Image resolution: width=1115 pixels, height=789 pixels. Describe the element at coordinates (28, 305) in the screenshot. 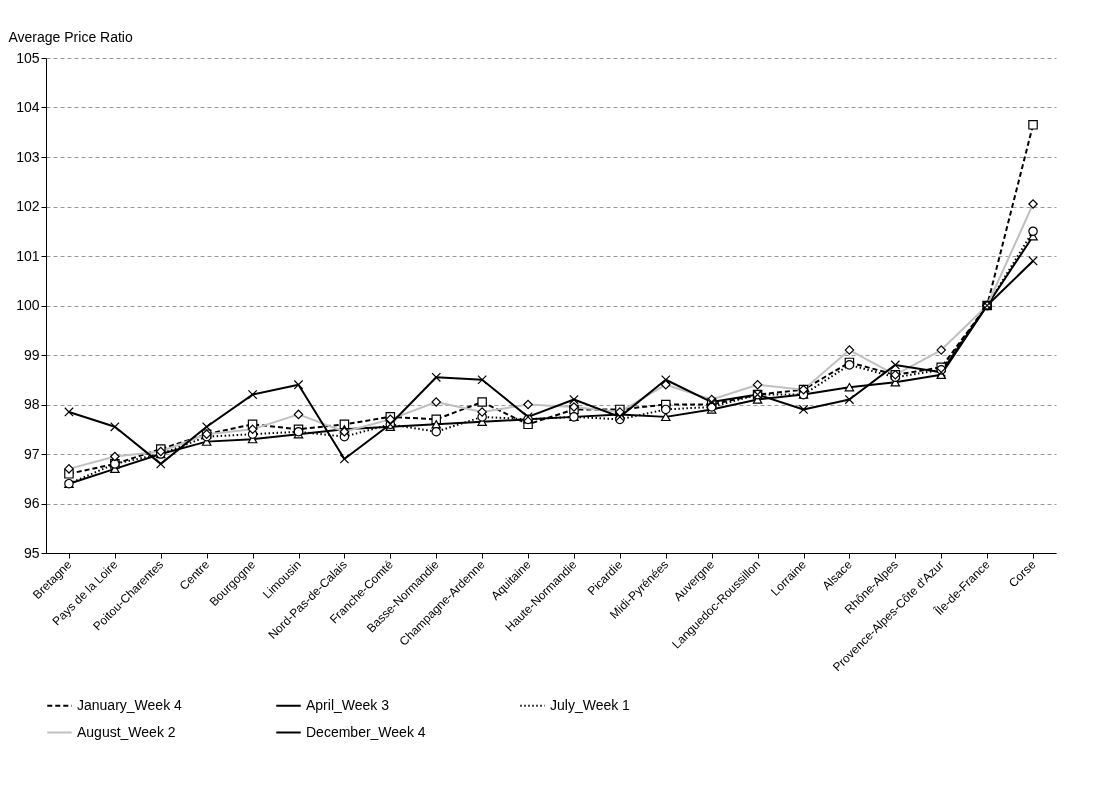

I see `y-tick-label: 100` at that location.